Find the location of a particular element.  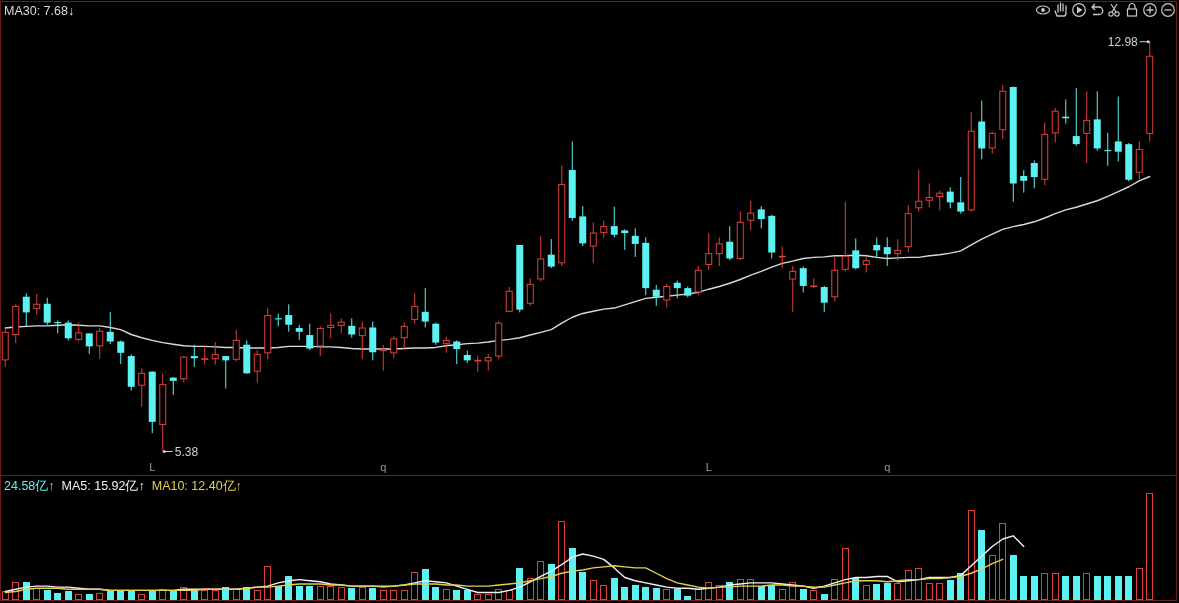

text: 24.58亿↑ is located at coordinates (29, 486).